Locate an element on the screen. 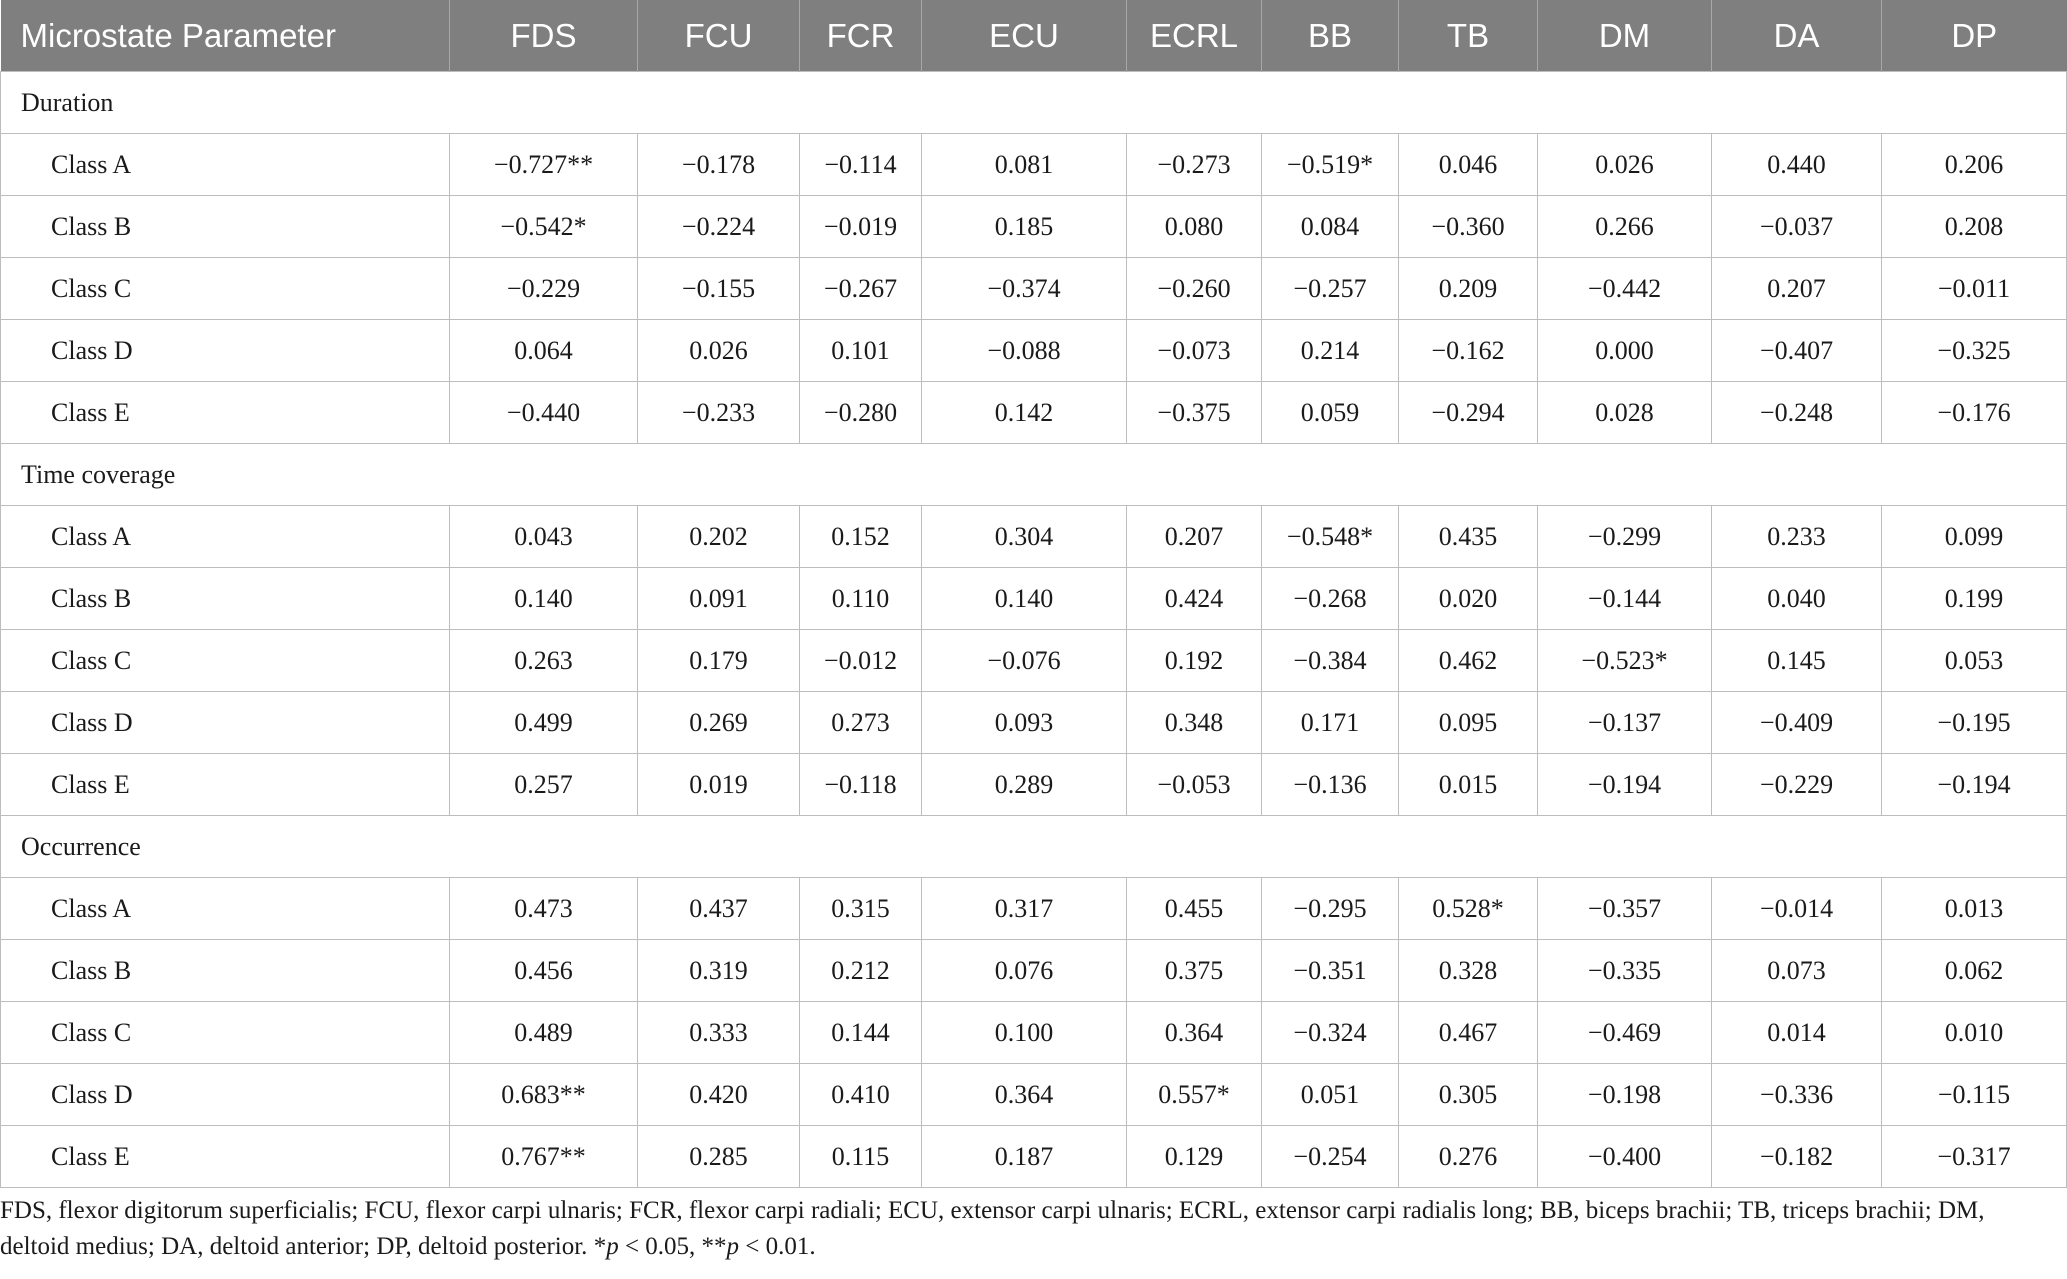 The height and width of the screenshot is (1279, 2067). table-cell: 0.257 is located at coordinates (543, 784).